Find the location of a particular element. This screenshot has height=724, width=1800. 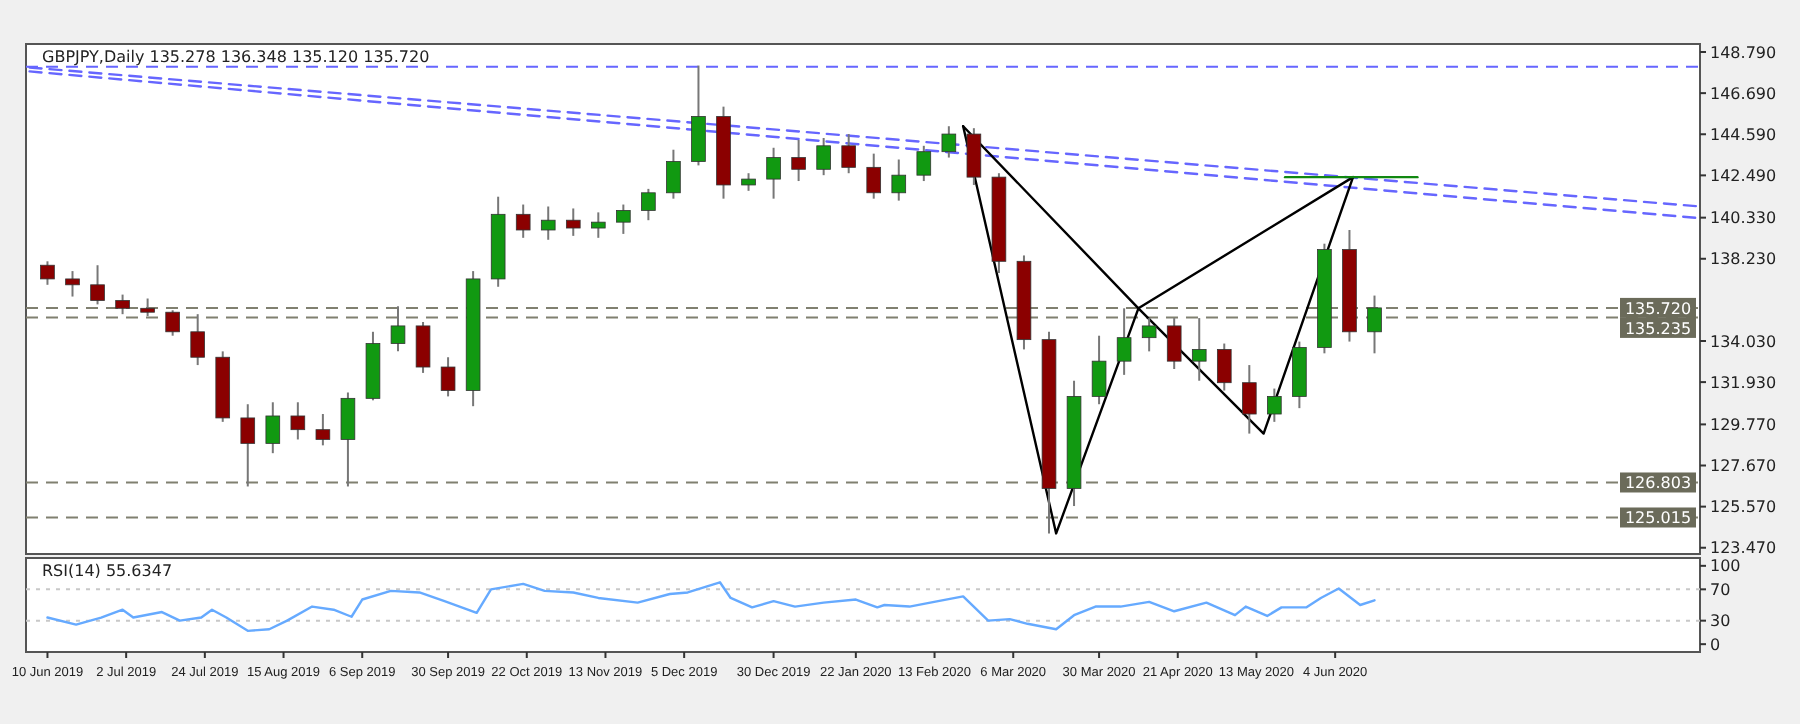

y-tick-label: 138.230 is located at coordinates (1743, 259).